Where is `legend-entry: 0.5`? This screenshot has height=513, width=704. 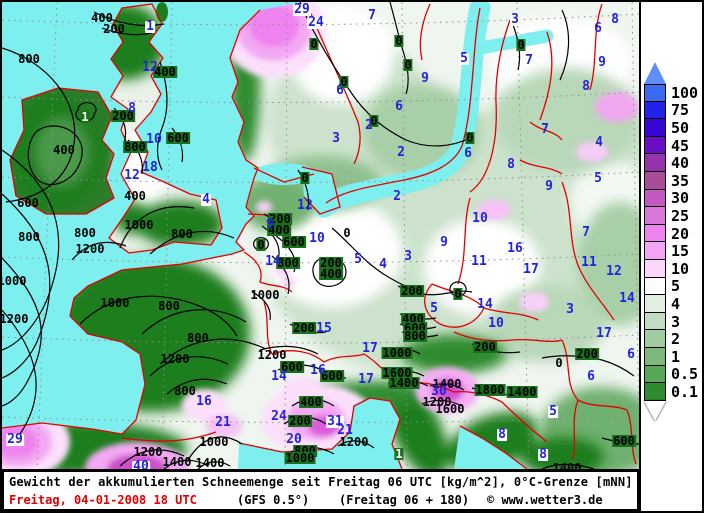 legend-entry: 0.5 is located at coordinates (672, 374).